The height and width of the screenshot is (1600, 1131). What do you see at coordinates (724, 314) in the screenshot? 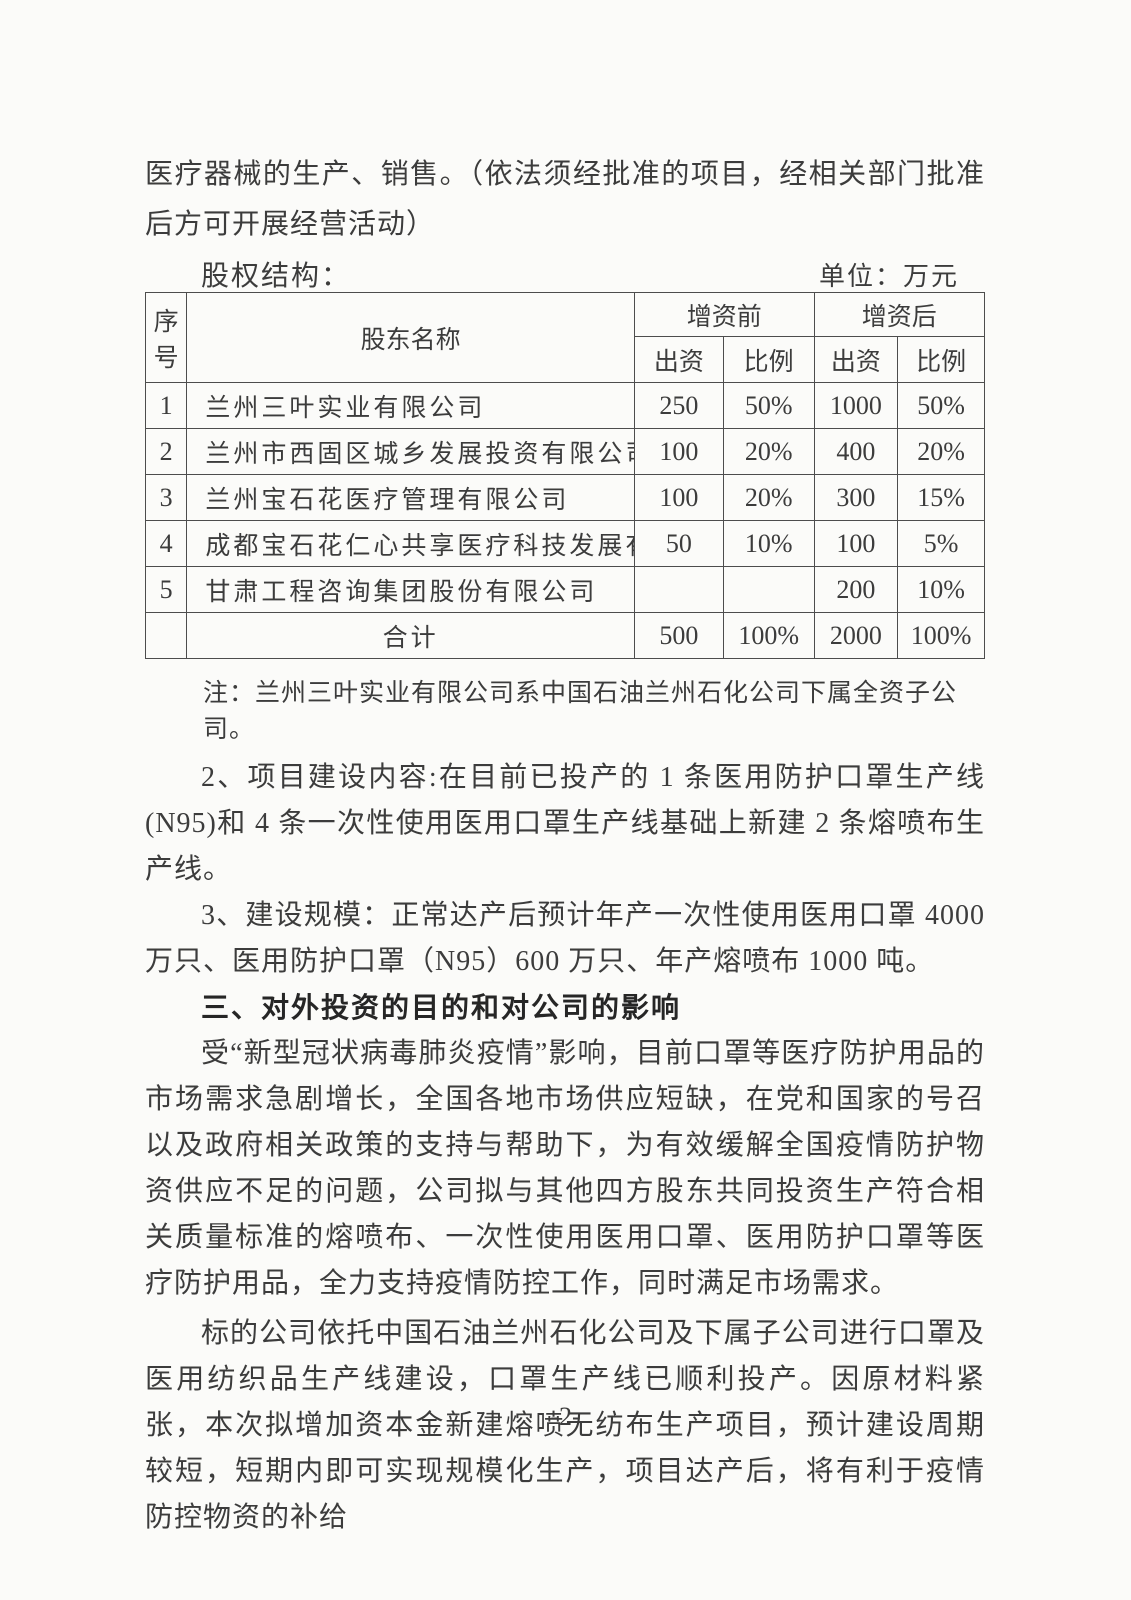
I see `header-pre-increase: 增资前` at bounding box center [724, 314].